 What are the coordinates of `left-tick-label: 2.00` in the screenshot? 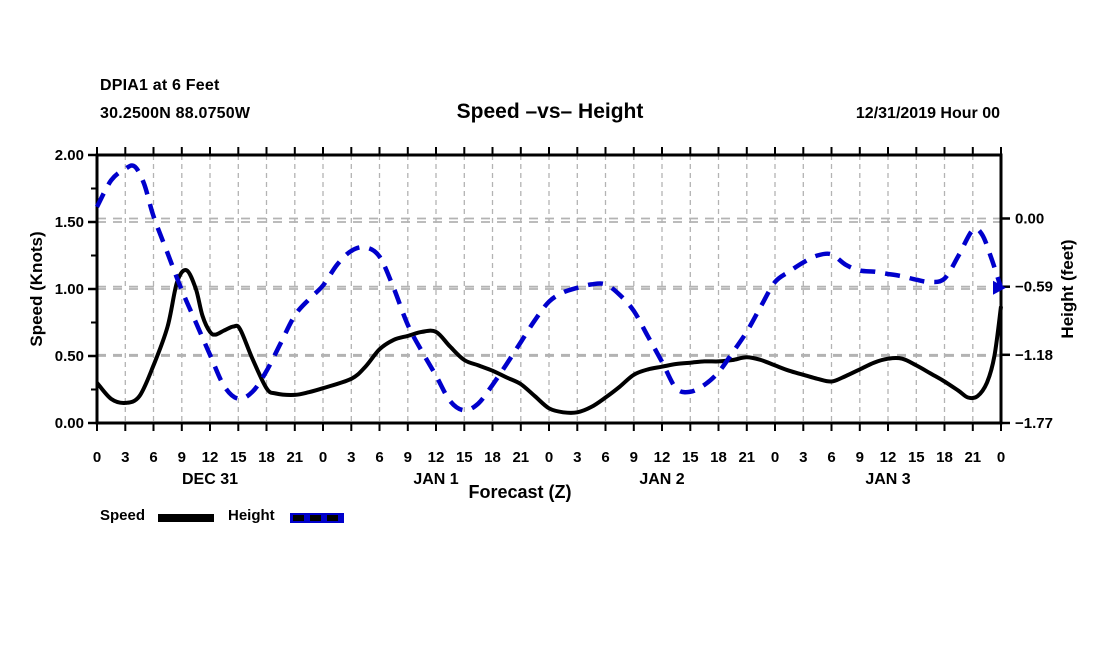 It's located at (69, 155).